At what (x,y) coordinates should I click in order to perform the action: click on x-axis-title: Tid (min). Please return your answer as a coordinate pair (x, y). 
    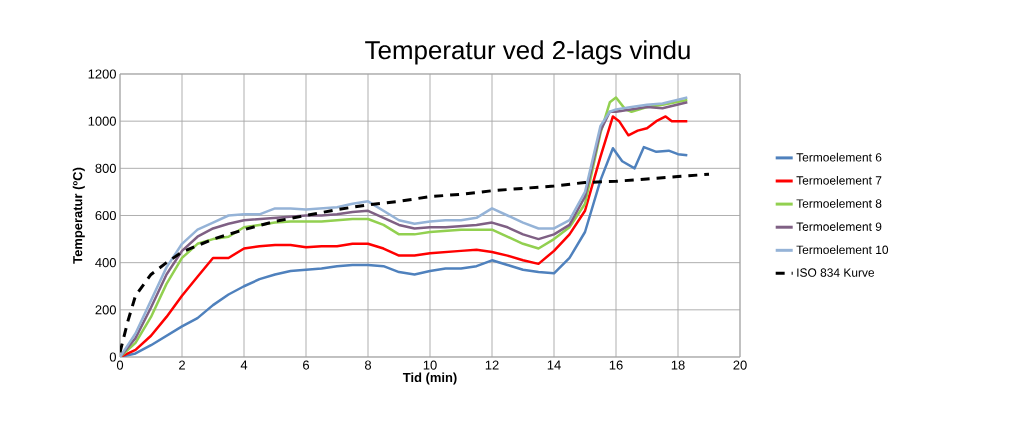
    Looking at the image, I should click on (429, 378).